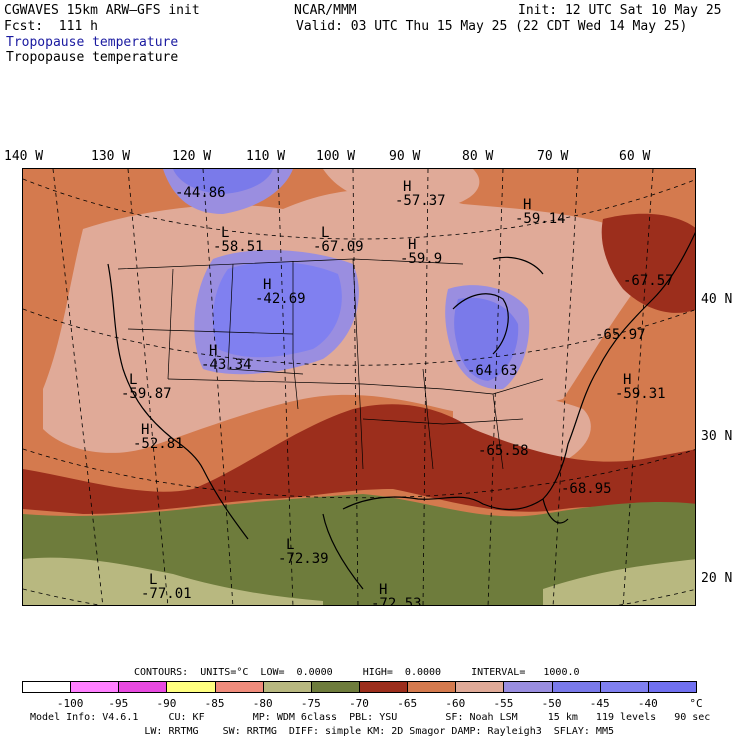  Describe the element at coordinates (420, 201) in the screenshot. I see `extremum-value: -57.37` at that location.